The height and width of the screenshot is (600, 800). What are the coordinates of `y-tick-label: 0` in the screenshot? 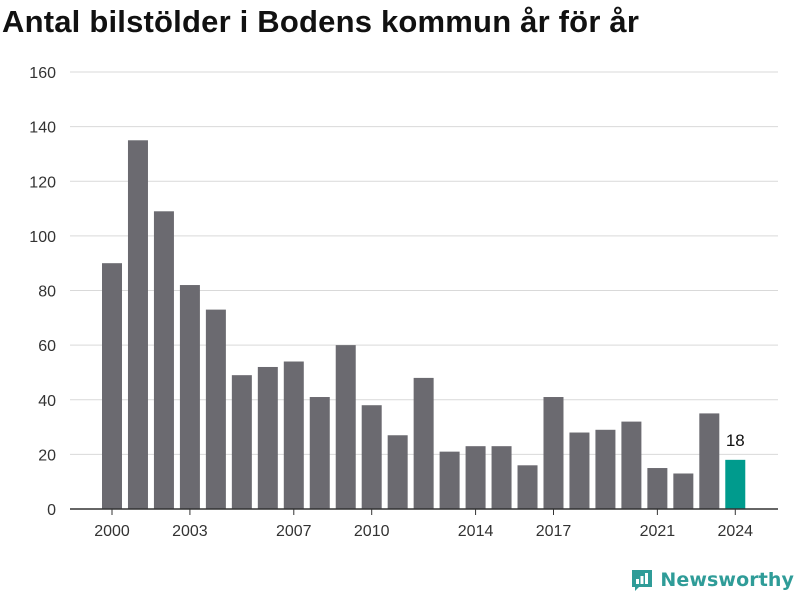 It's located at (51, 510).